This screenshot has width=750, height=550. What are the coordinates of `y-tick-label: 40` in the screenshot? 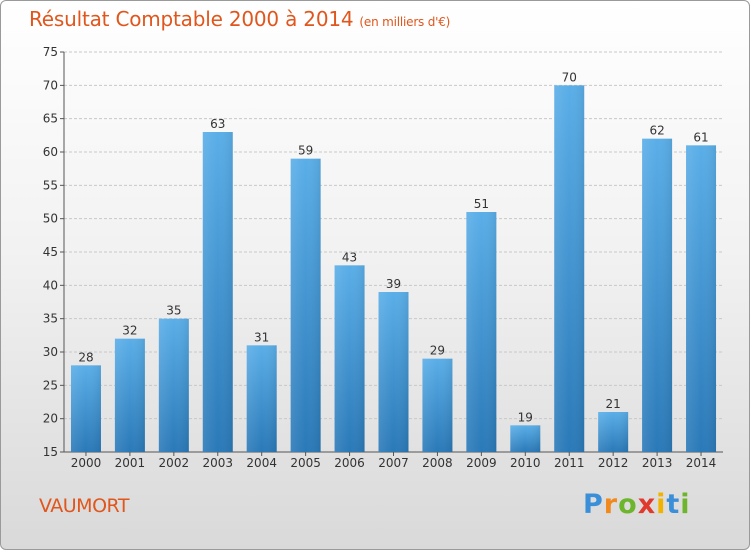 It's located at (50, 285).